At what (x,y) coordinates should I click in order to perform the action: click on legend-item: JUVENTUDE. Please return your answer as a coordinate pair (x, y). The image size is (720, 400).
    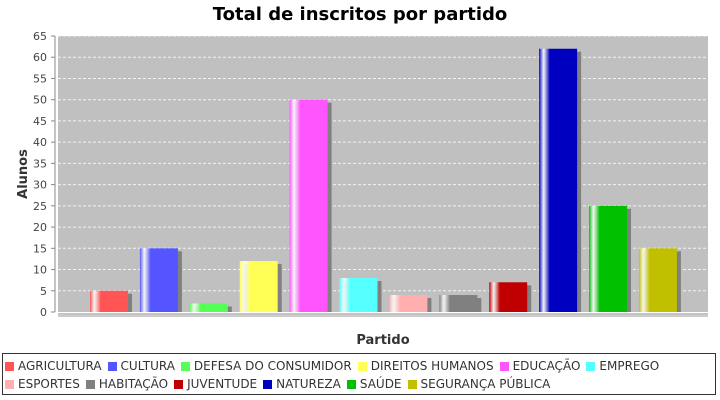
    Looking at the image, I should click on (215, 384).